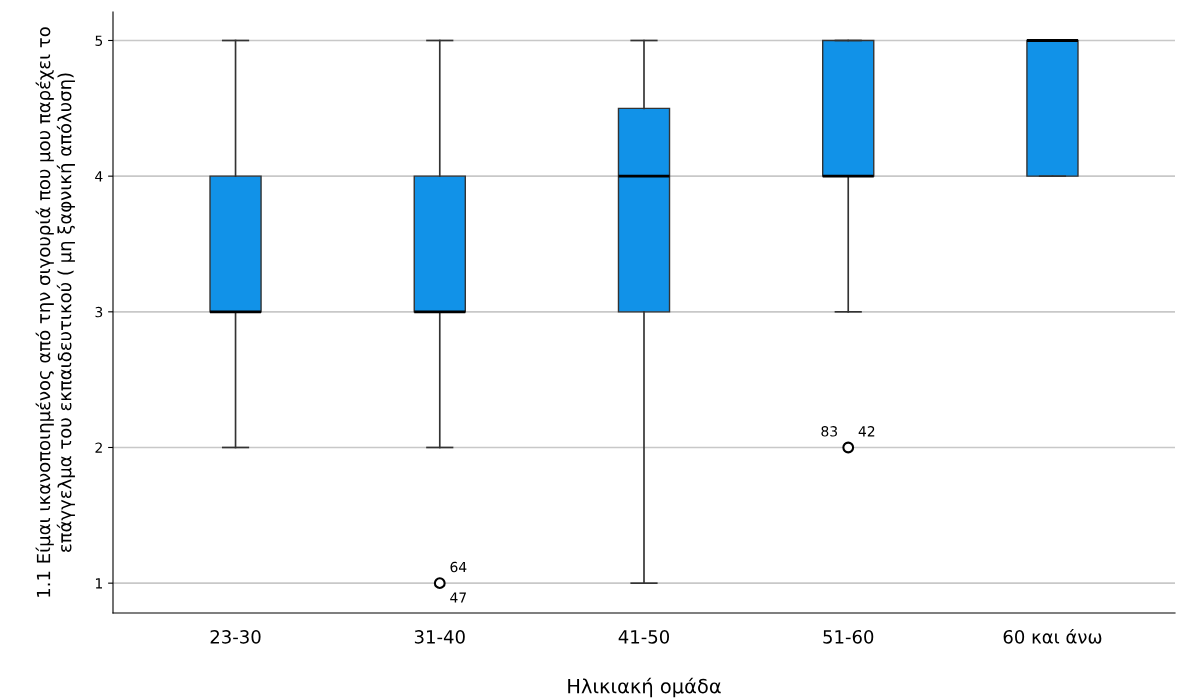 Image resolution: width=1181 pixels, height=698 pixels. I want to click on x-tick-label: 23-30, so click(235, 636).